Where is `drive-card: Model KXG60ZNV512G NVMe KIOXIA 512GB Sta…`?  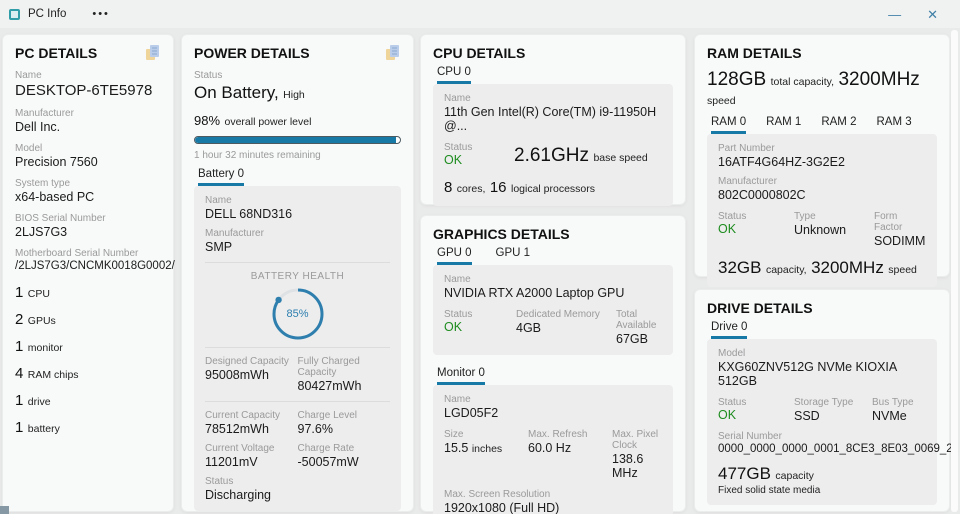 drive-card: Model KXG60ZNV512G NVMe KIOXIA 512GB Sta… is located at coordinates (833, 422).